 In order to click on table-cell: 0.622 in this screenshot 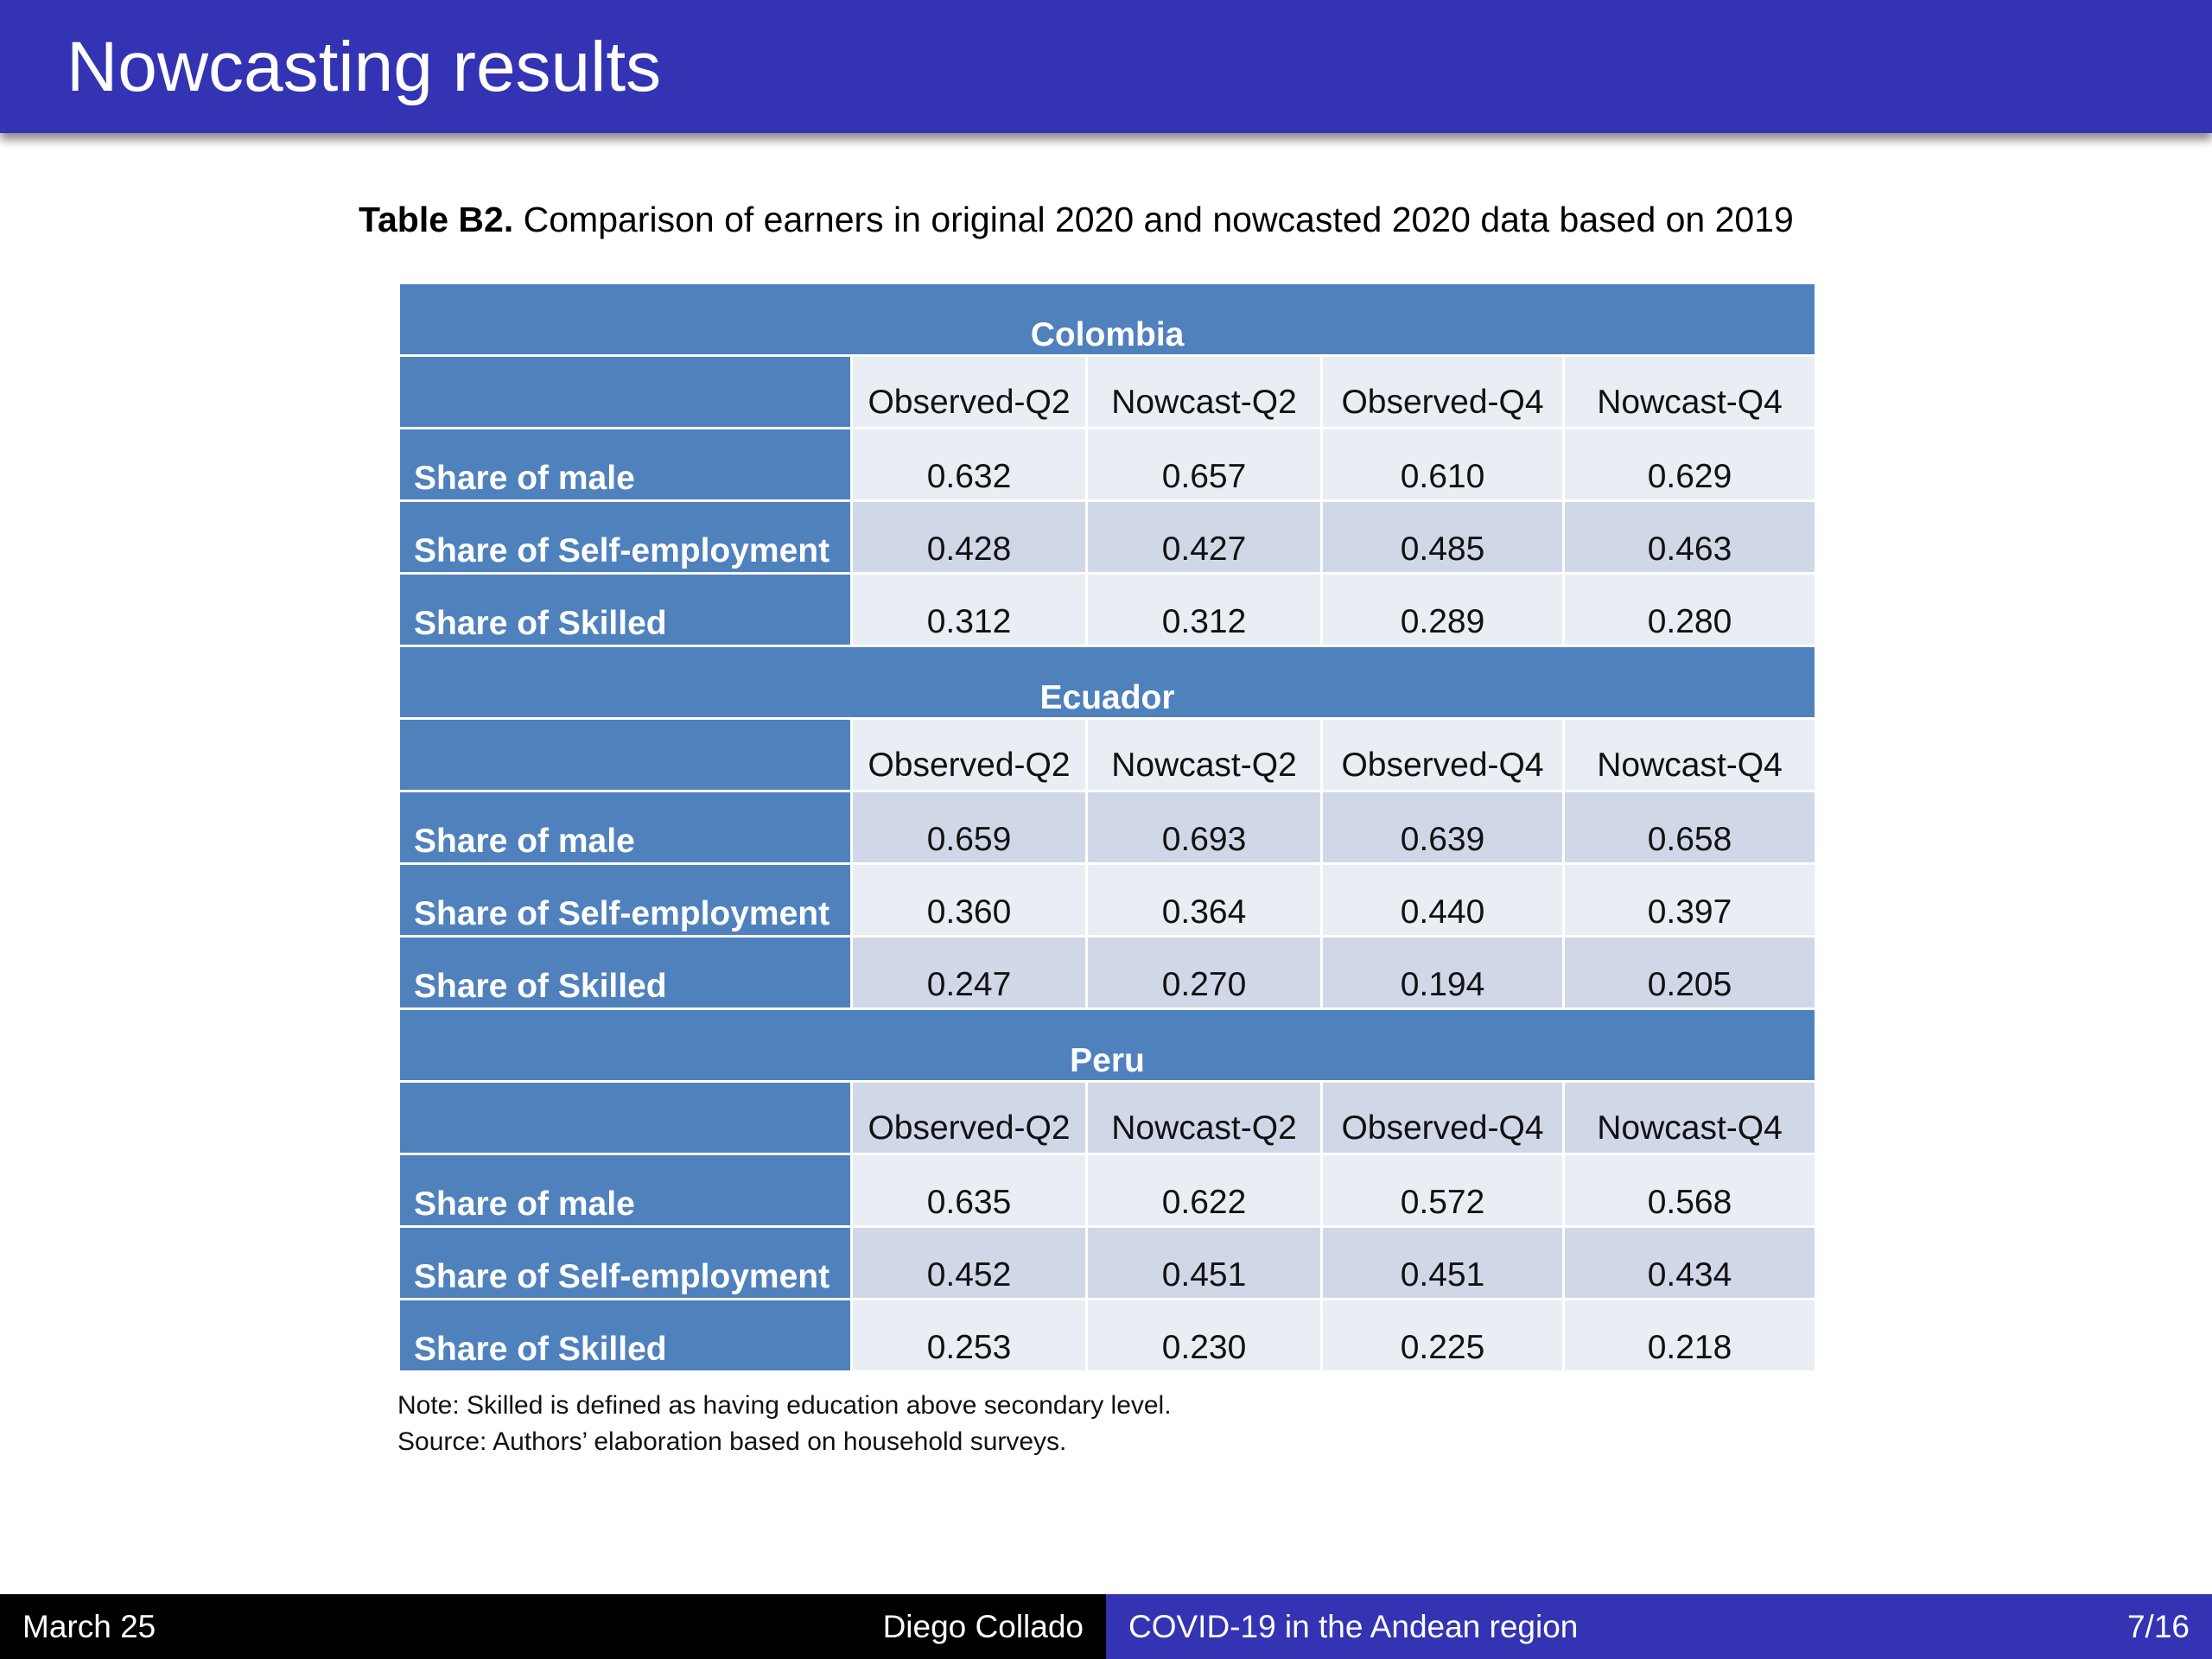, I will do `click(1204, 1190)`.